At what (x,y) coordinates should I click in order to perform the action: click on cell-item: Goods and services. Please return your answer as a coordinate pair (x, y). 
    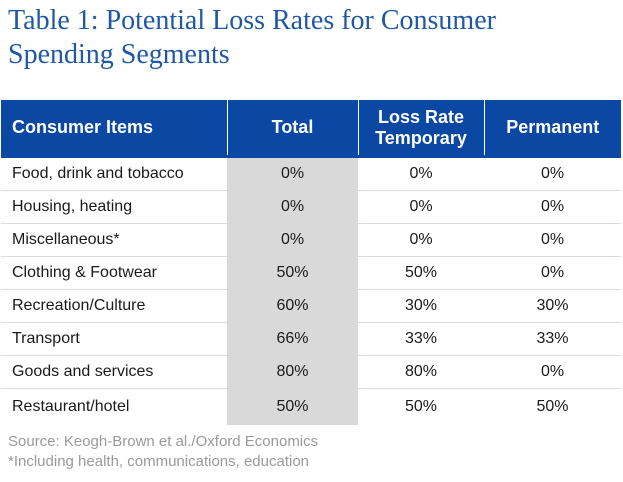
    Looking at the image, I should click on (114, 372).